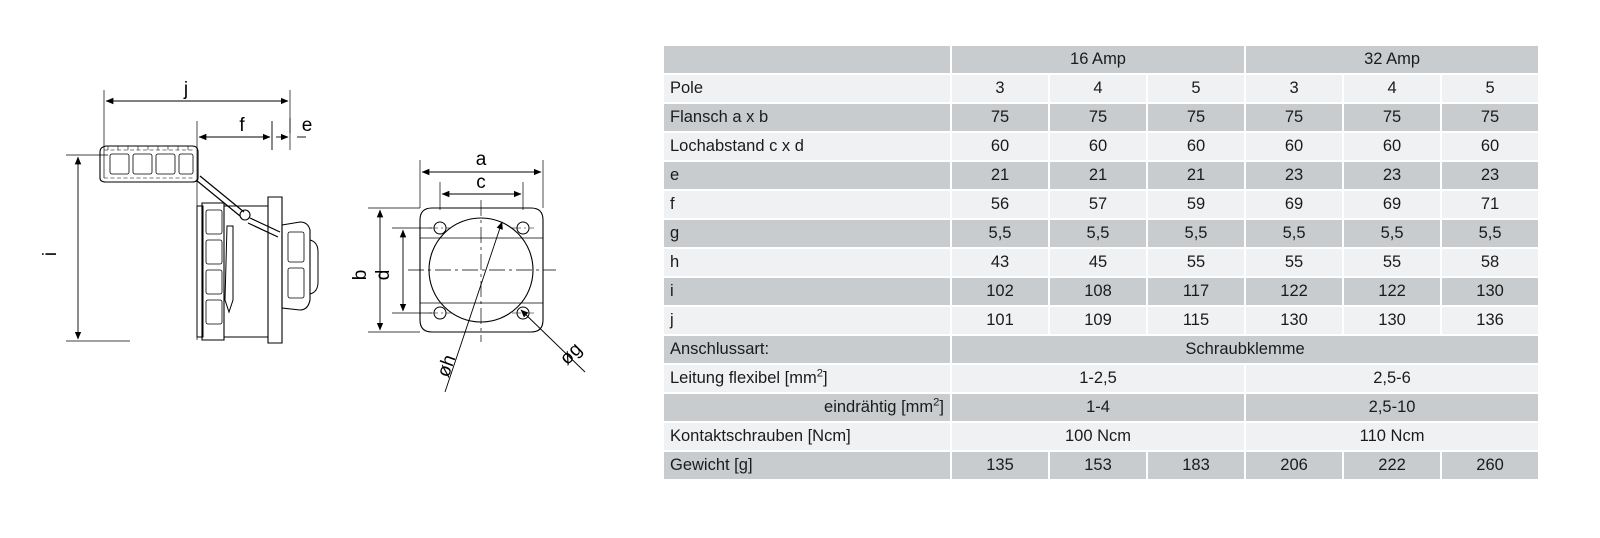 This screenshot has height=538, width=1600. I want to click on cell: 183, so click(1196, 465).